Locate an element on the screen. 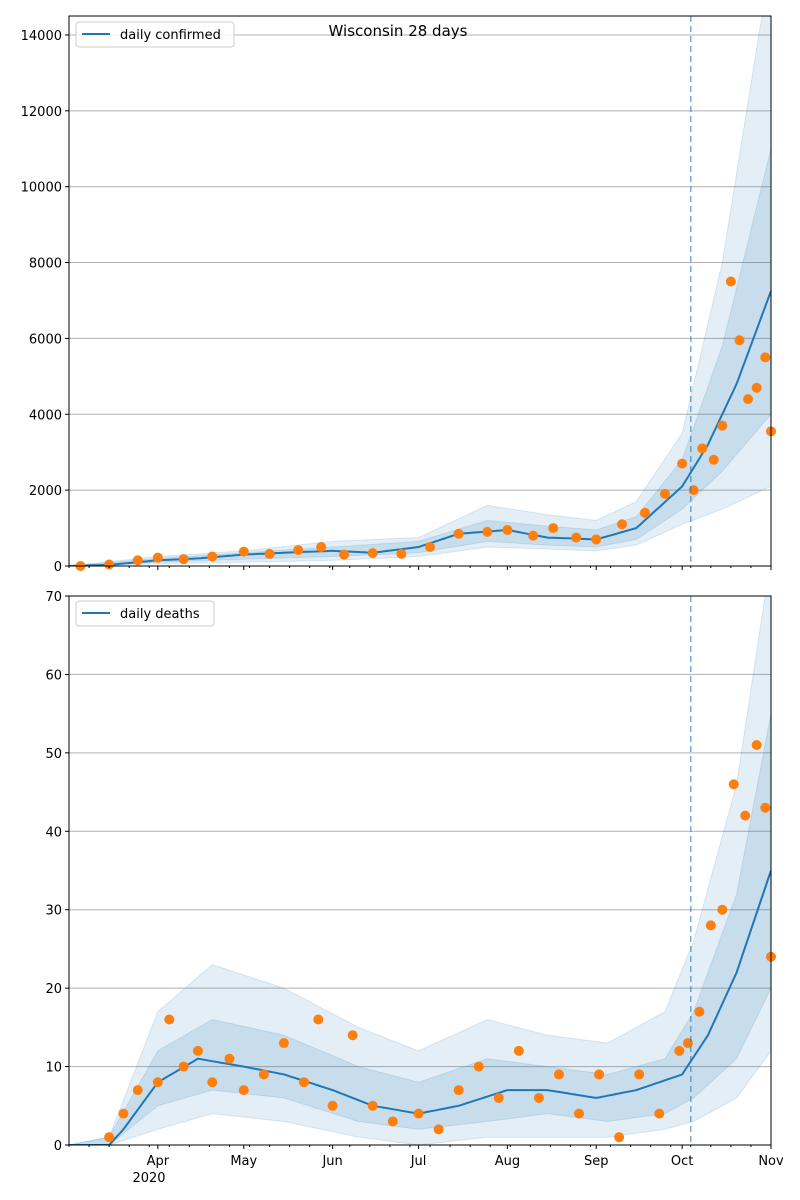 The width and height of the screenshot is (800, 1200). x-tick-label: Aug is located at coordinates (507, 1161).